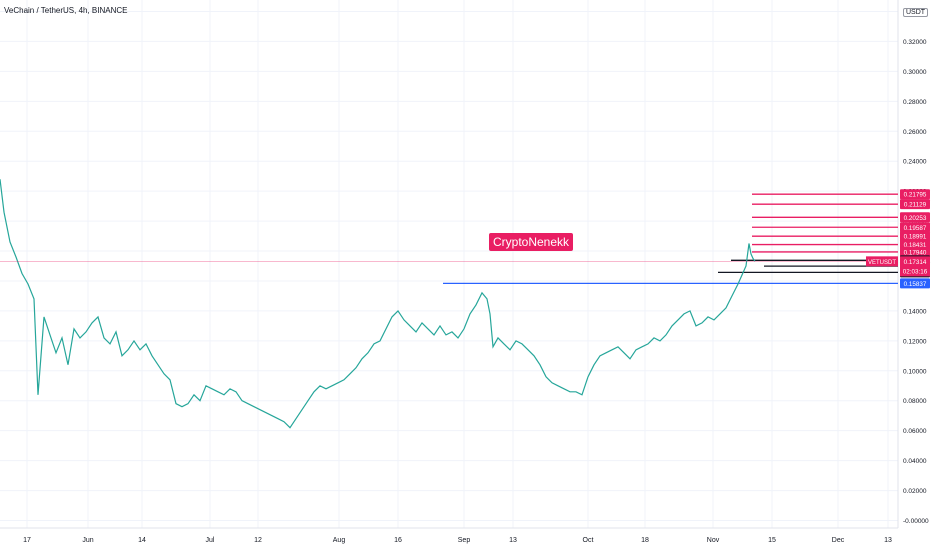 This screenshot has height=550, width=932. What do you see at coordinates (915, 341) in the screenshot?
I see `y-tick-label: 0.12000` at bounding box center [915, 341].